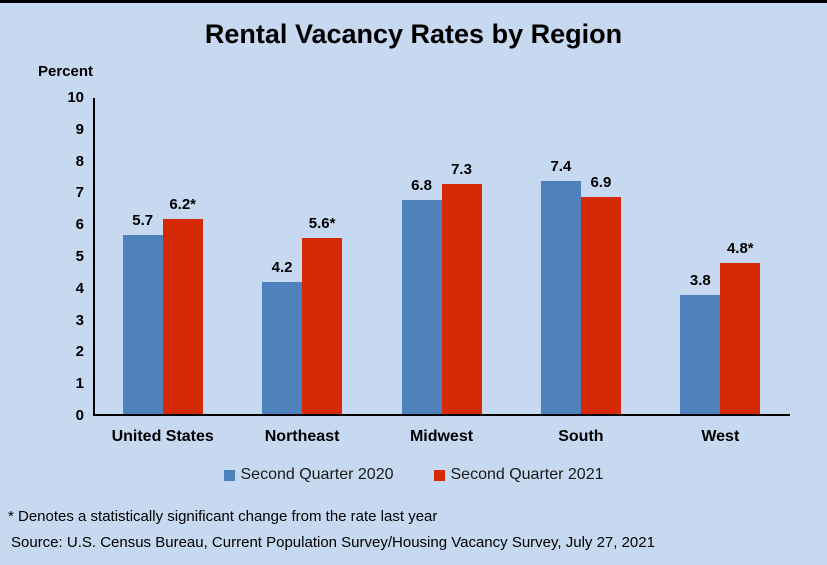 The width and height of the screenshot is (827, 565). I want to click on x-category-label: Northeast, so click(302, 436).